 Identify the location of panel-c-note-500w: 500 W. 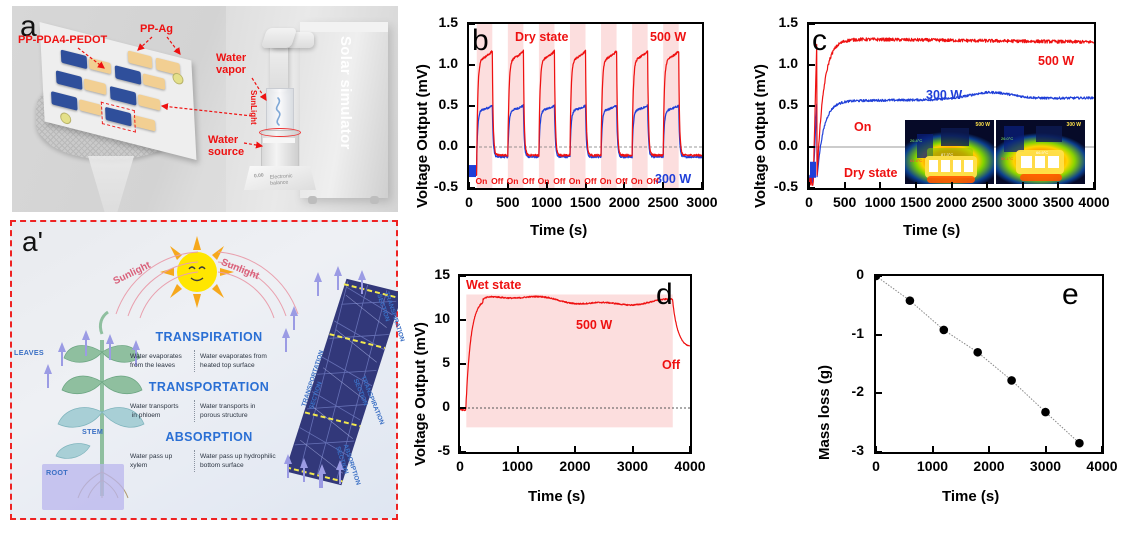
(1056, 61).